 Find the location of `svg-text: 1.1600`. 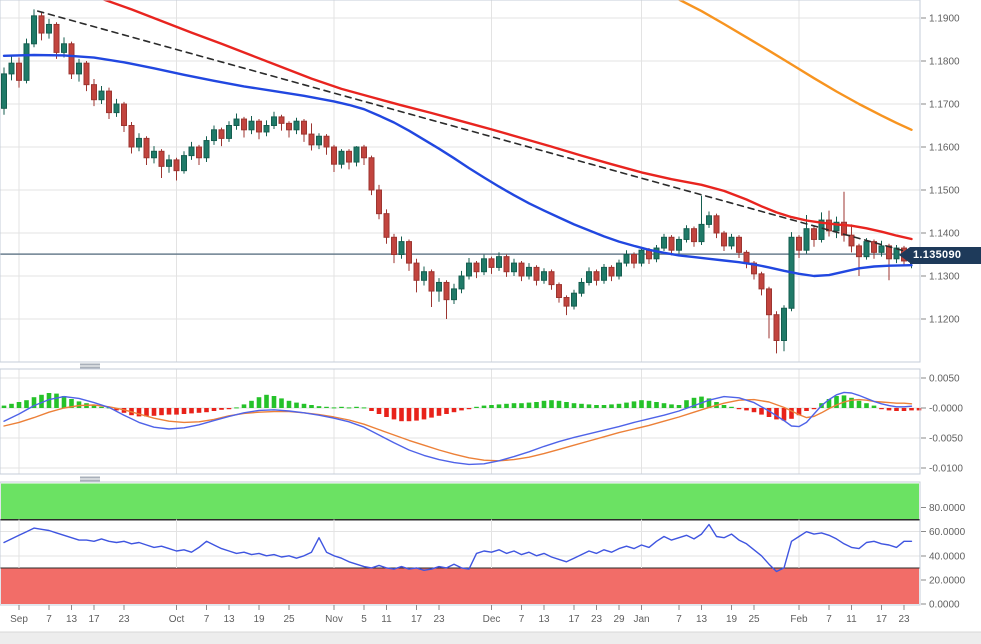

svg-text: 1.1600 is located at coordinates (944, 148).